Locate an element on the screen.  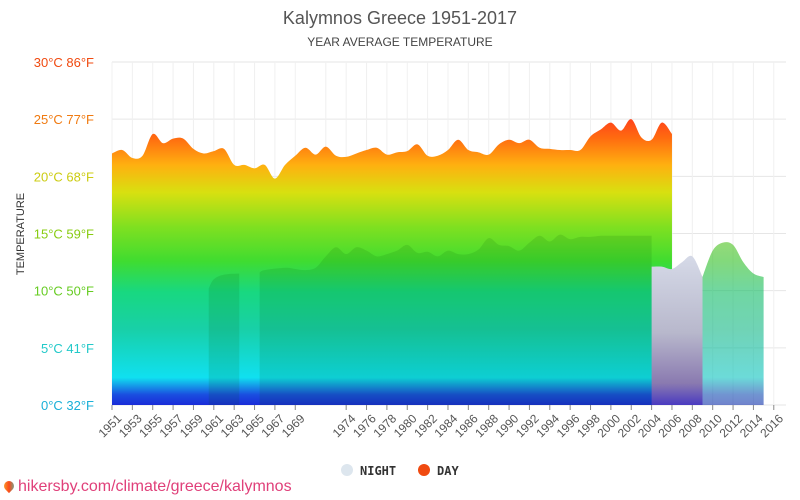
legend-item-night: NIGHT is located at coordinates (368, 471).